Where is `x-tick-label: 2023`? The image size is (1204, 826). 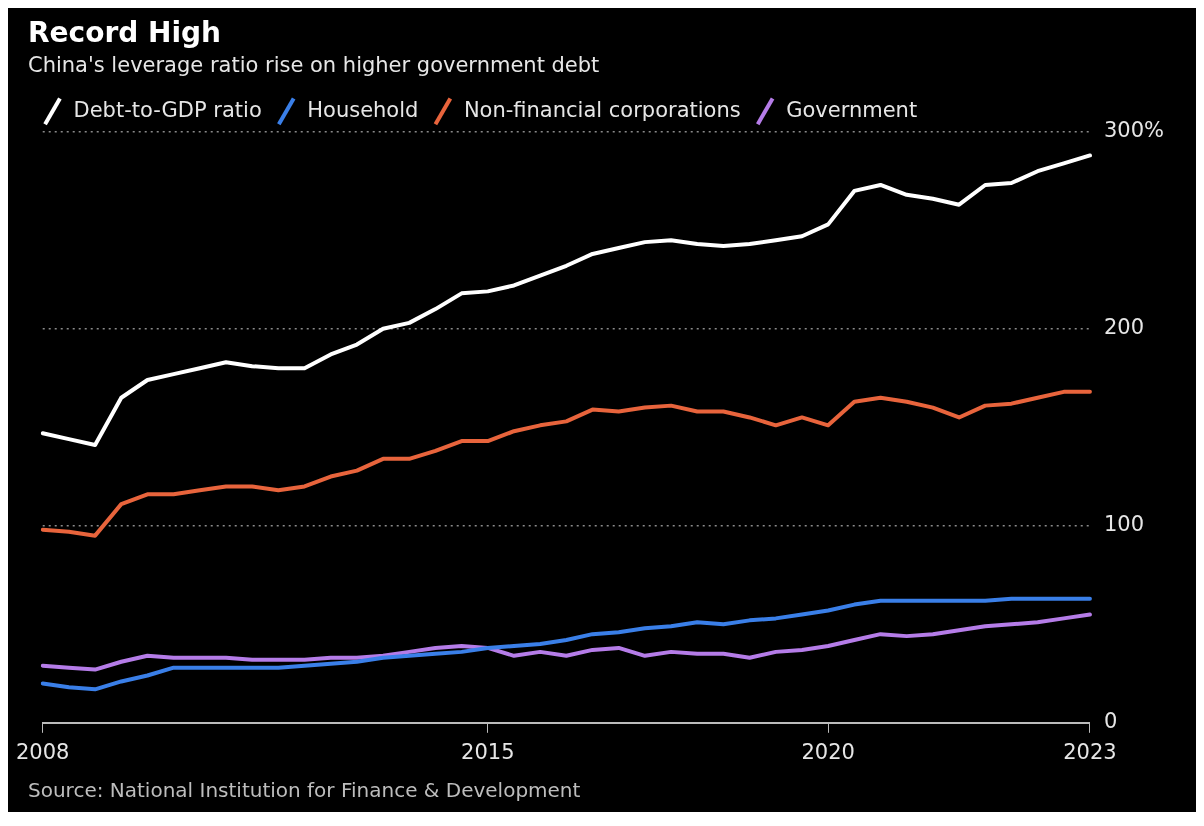 x-tick-label: 2023 is located at coordinates (1090, 751).